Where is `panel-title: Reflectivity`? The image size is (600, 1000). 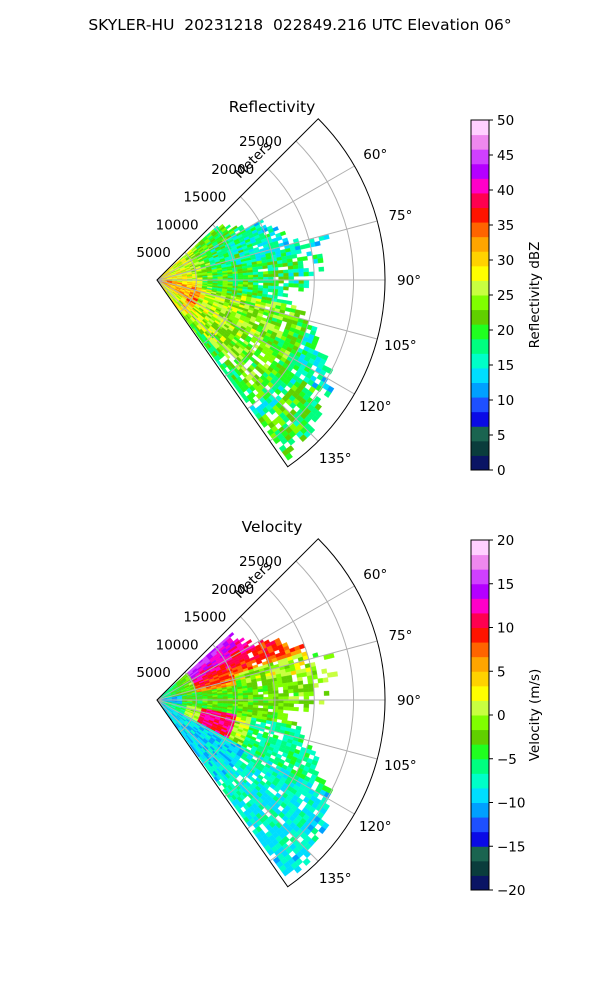
panel-title: Reflectivity is located at coordinates (272, 107).